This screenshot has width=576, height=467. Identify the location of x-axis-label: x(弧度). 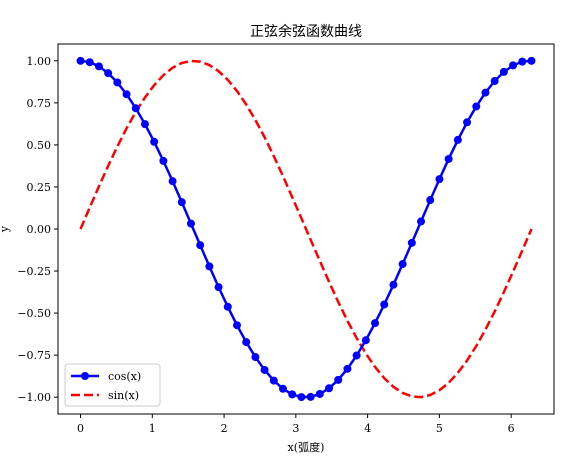
(306, 447).